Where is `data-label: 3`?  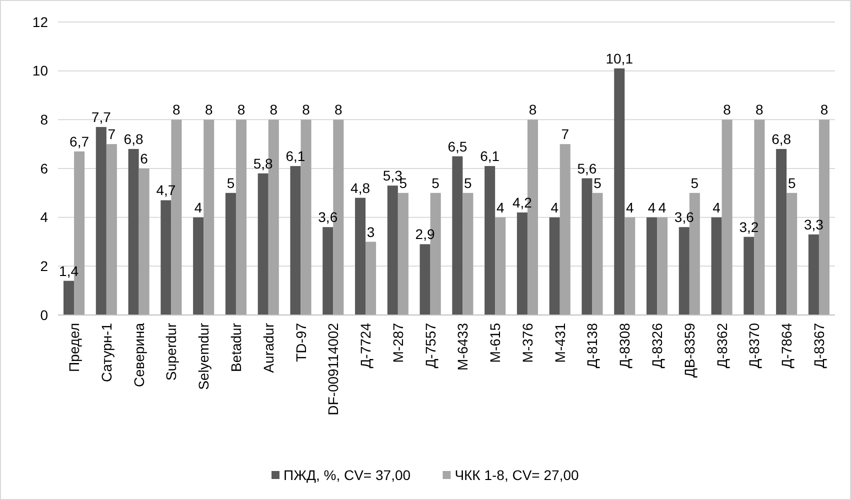 data-label: 3 is located at coordinates (370, 232).